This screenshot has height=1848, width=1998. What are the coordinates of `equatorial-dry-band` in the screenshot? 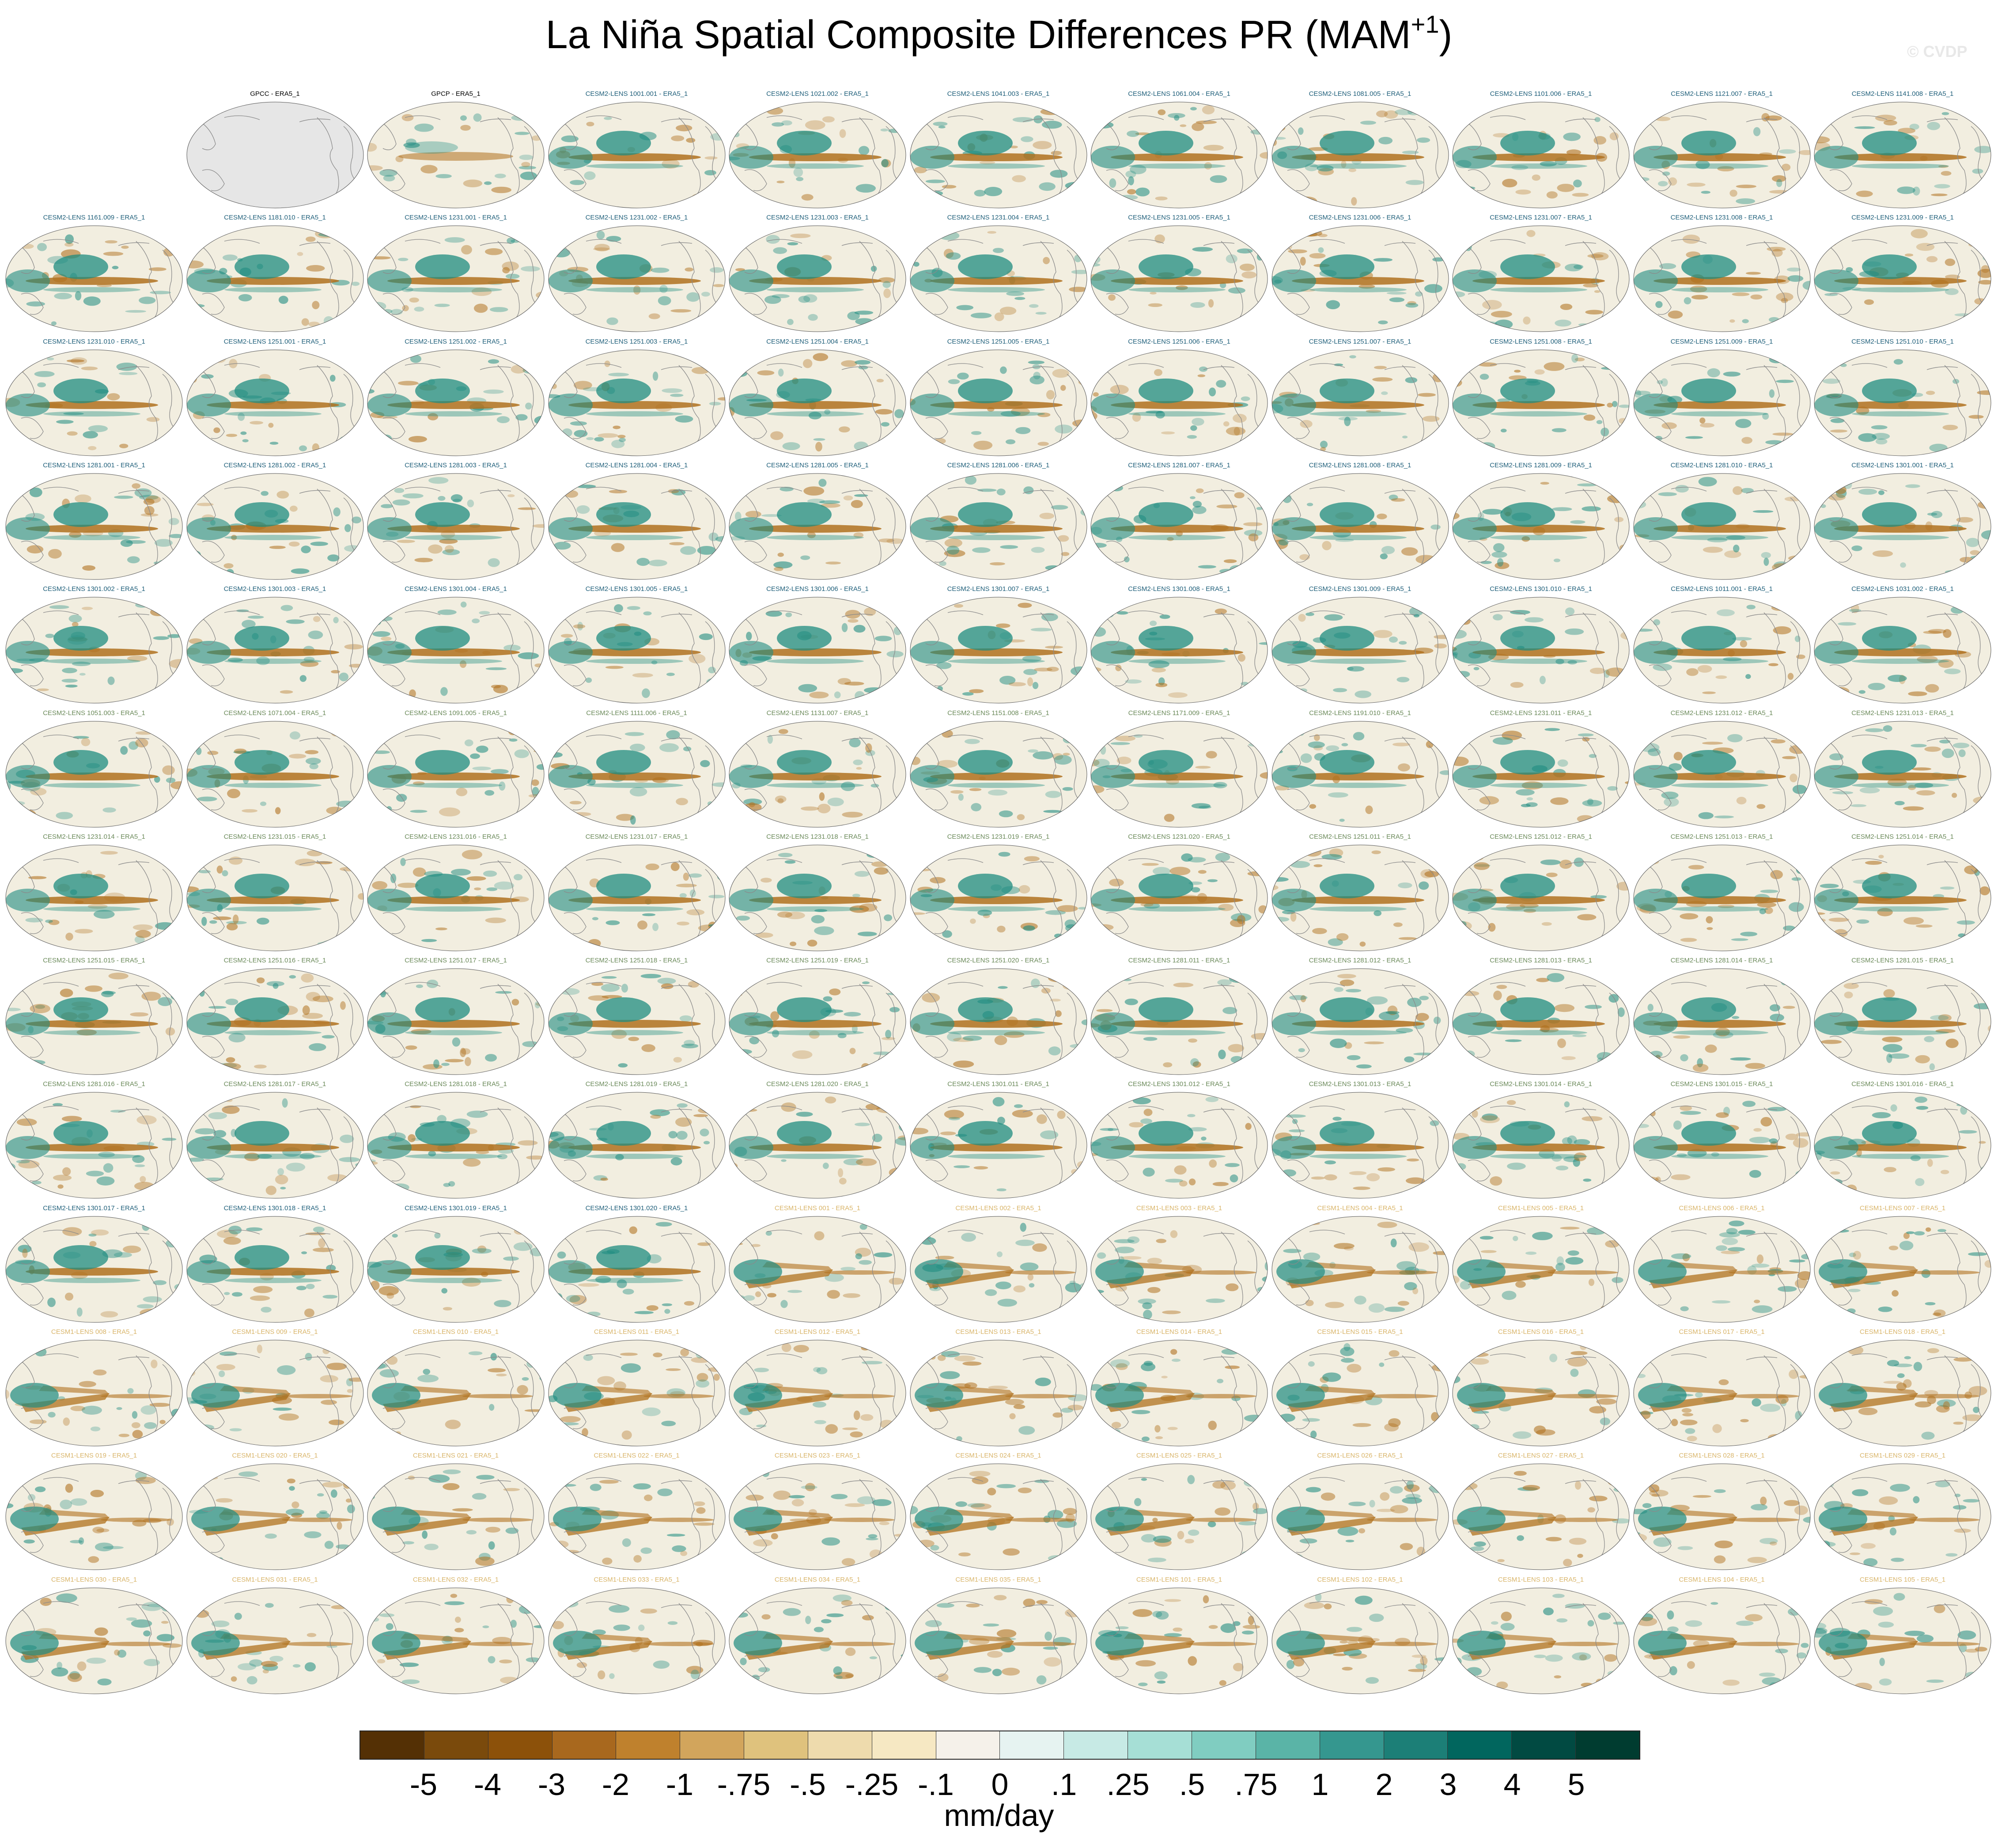 It's located at (1177, 1148).